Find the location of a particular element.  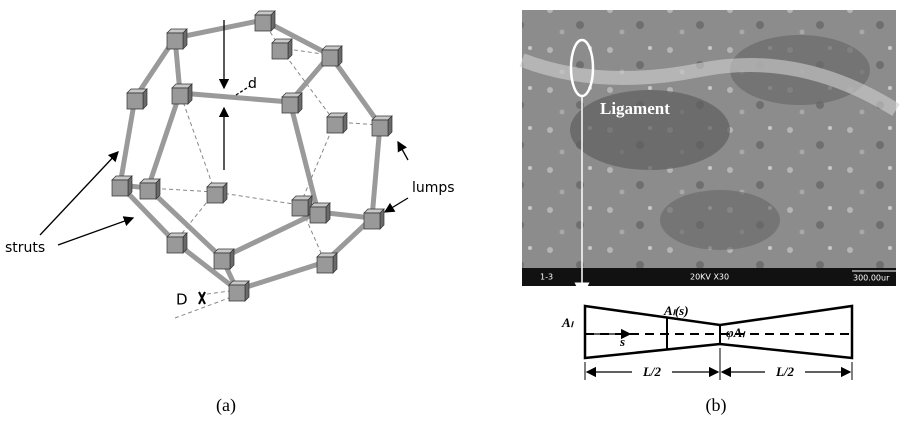

ligament-model: s Aₗ(s) Aₗ φAₗ L/2 L/2 is located at coordinates (707, 341).